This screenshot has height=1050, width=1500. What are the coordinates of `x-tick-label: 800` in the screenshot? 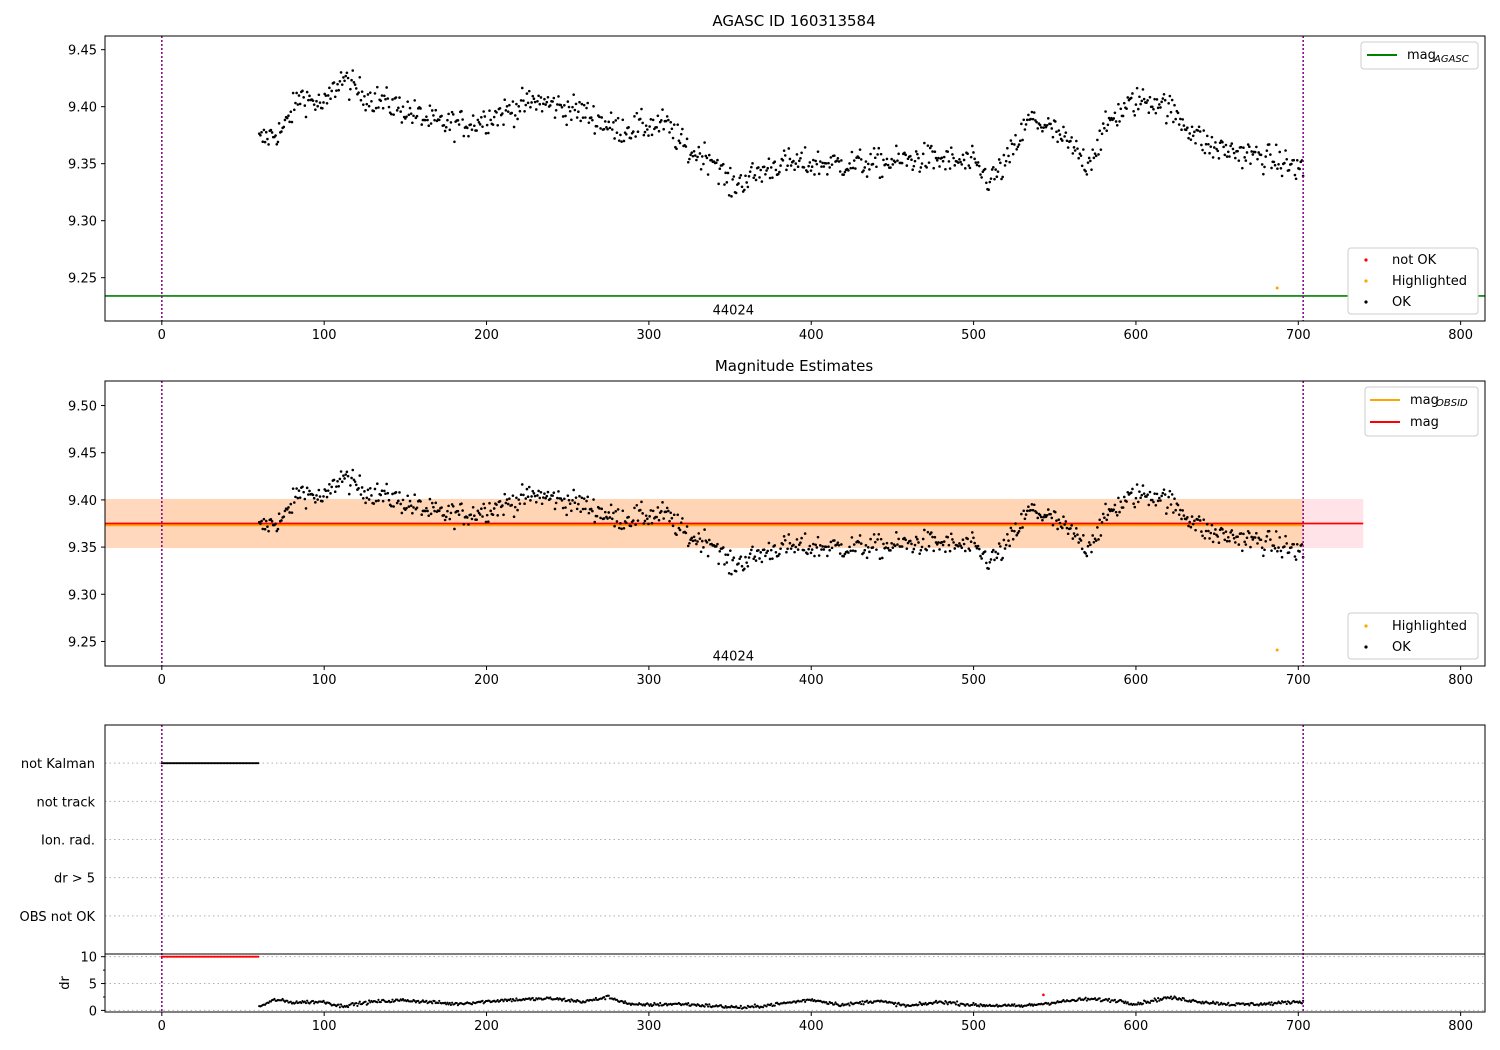 It's located at (1460, 335).